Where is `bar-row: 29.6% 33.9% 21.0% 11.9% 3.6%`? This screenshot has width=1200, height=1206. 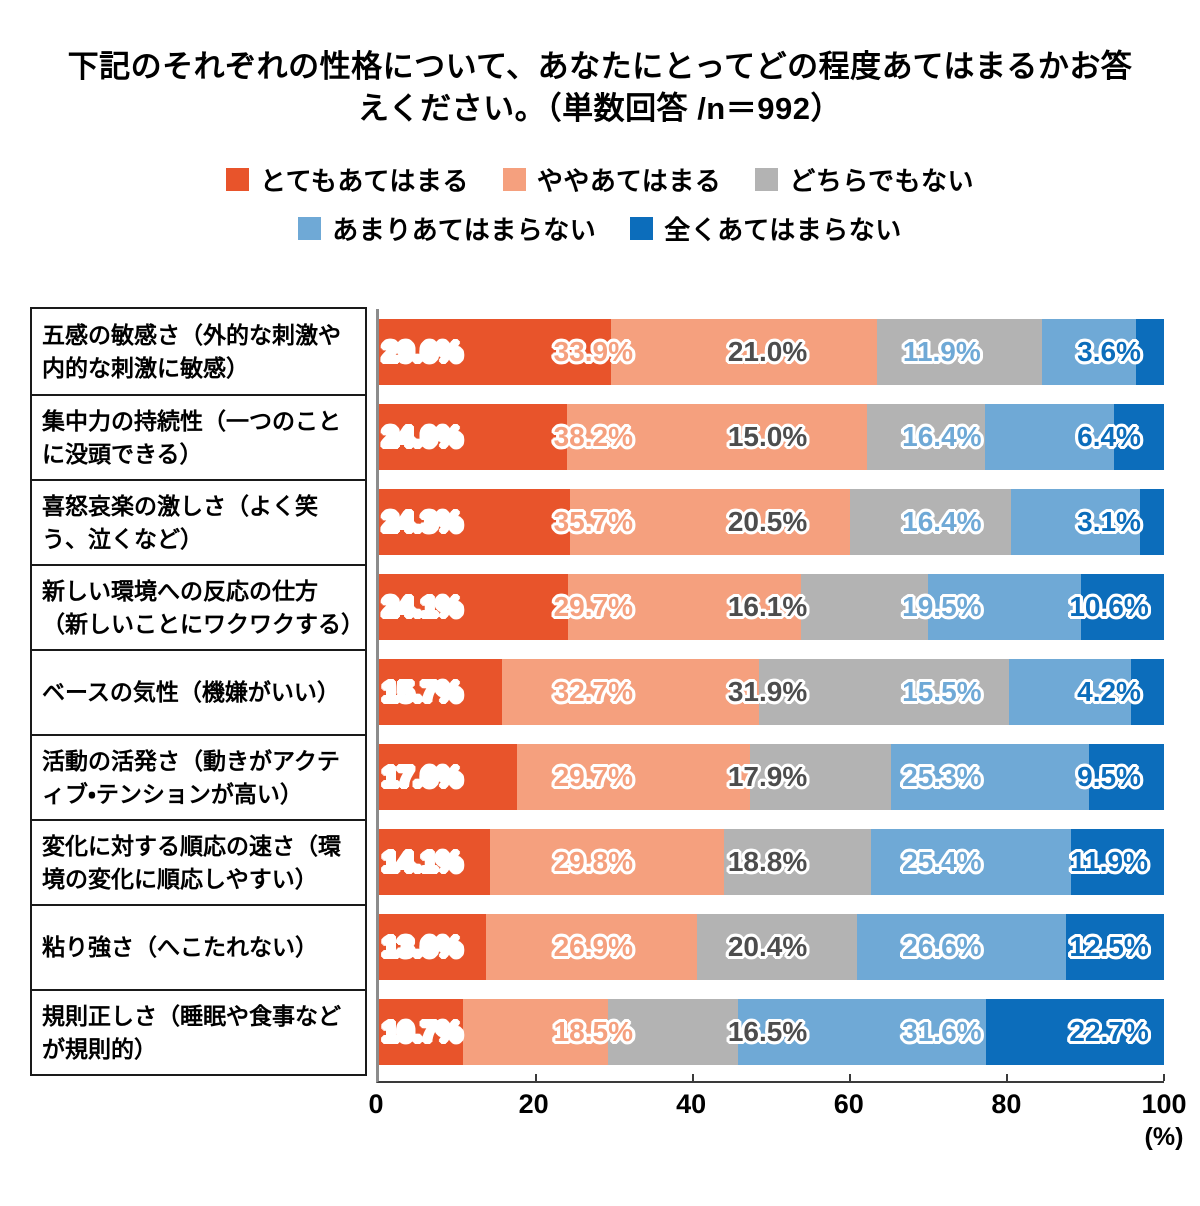
bar-row: 29.6% 33.9% 21.0% 11.9% 3.6% is located at coordinates (771, 351).